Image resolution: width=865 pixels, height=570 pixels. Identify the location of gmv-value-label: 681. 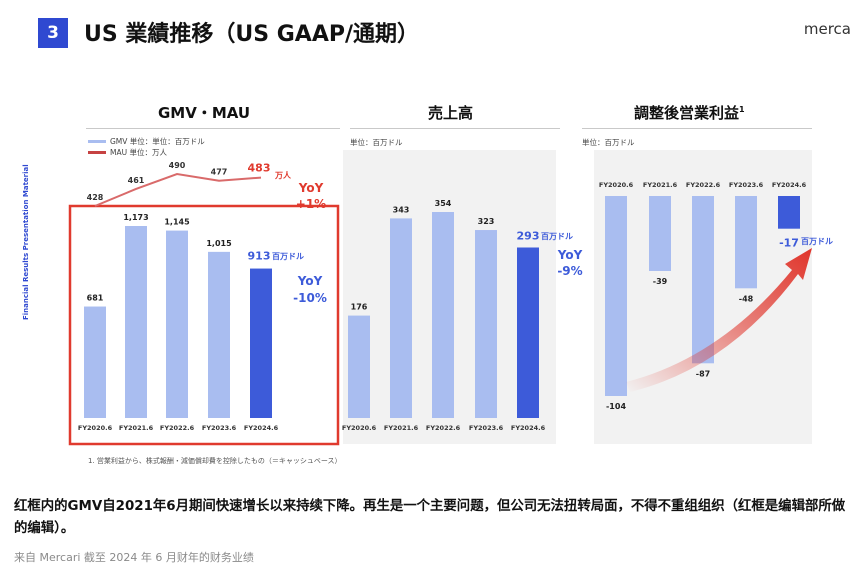
(95, 298).